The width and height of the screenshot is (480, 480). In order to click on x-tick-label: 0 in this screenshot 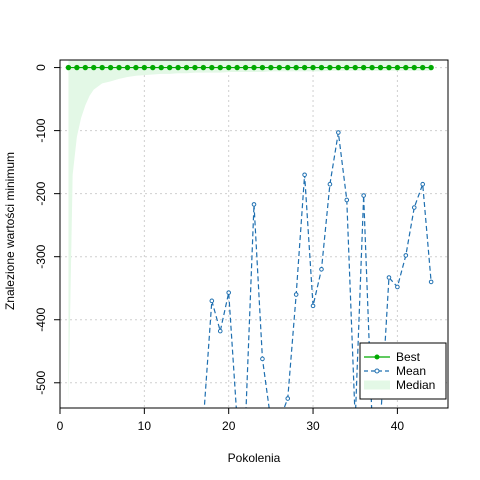, I will do `click(60, 426)`.